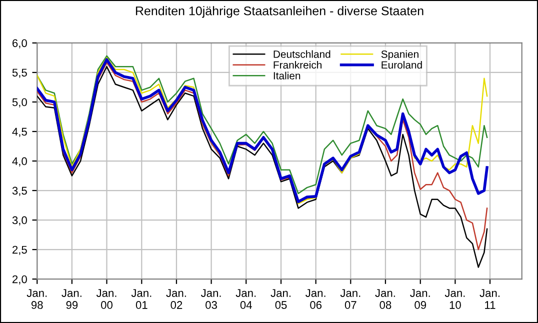 This screenshot has height=323, width=538. Describe the element at coordinates (385, 299) in the screenshot. I see `x-tick-label: Jan. 08` at that location.